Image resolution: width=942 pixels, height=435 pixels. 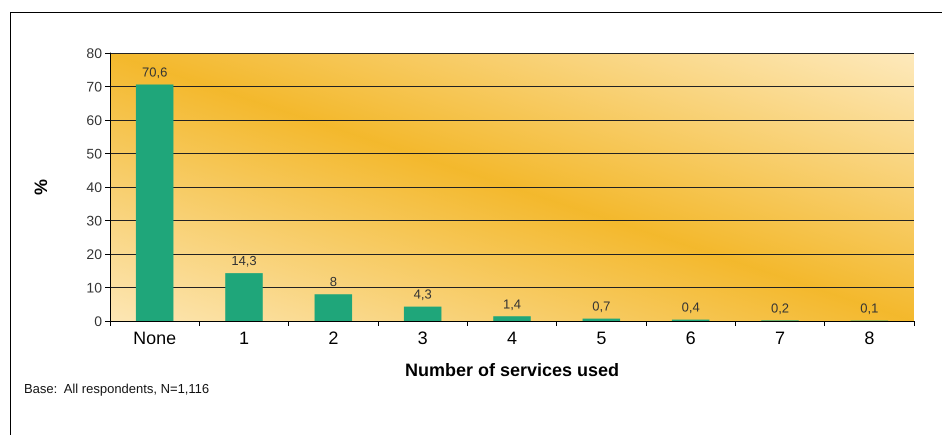 What do you see at coordinates (117, 388) in the screenshot?
I see `text: Base: All respondents, N=1,116` at bounding box center [117, 388].